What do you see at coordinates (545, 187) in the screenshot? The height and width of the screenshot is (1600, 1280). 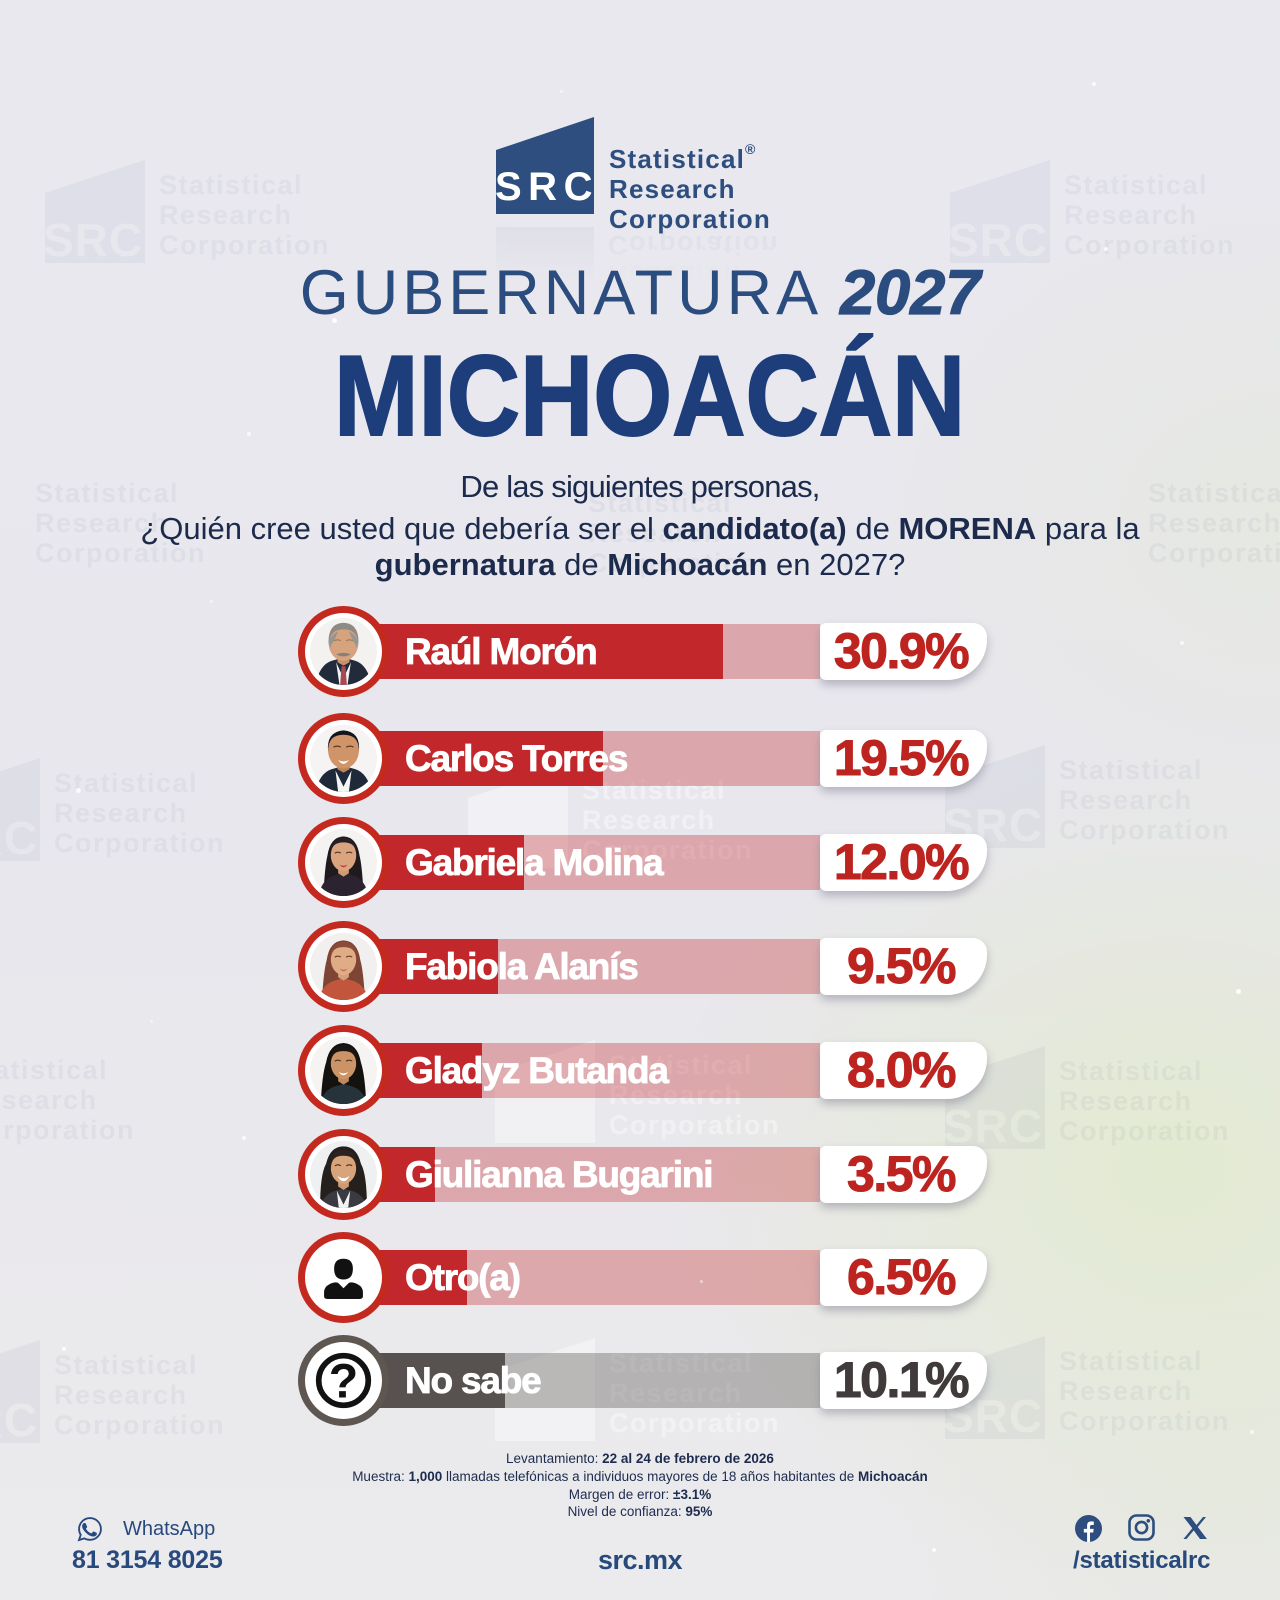 I see `svg-text: SRC` at bounding box center [545, 187].